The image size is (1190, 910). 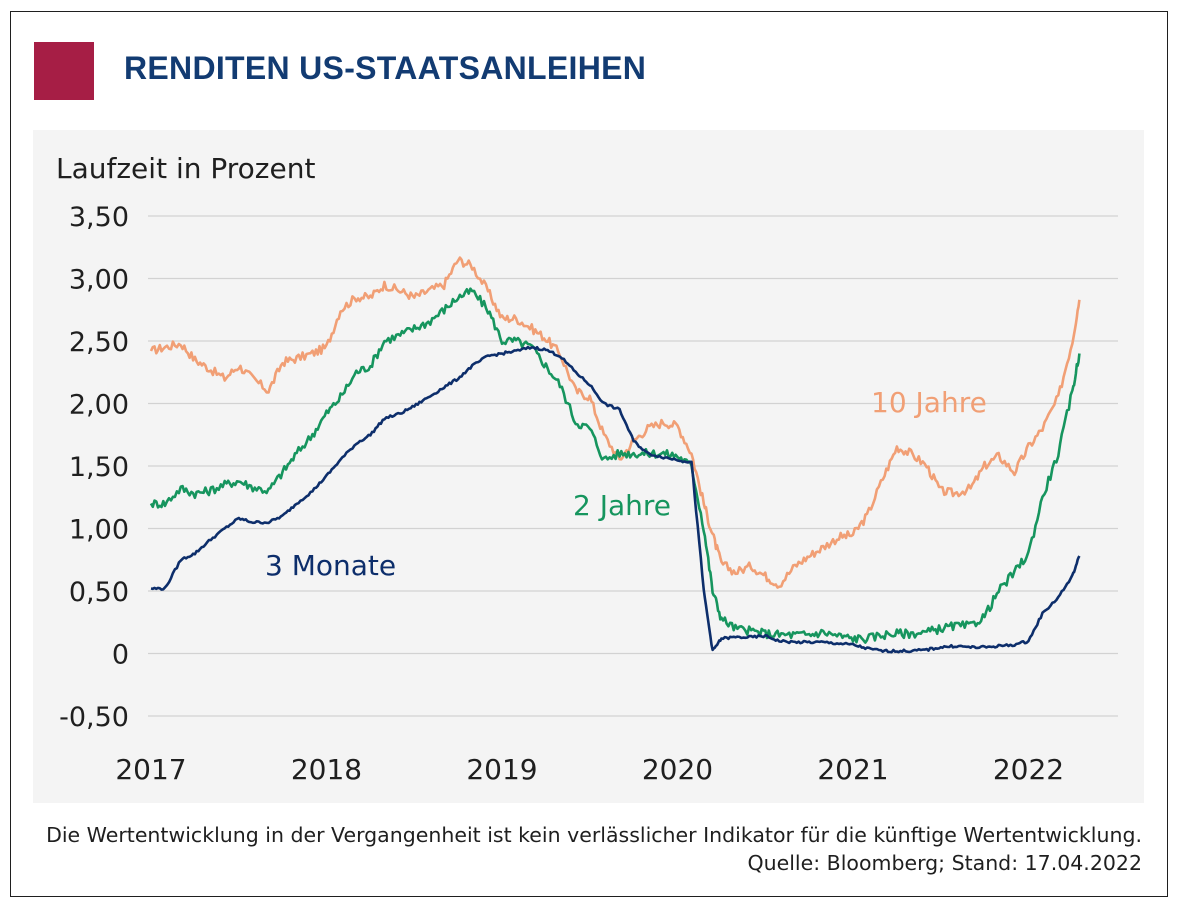 I want to click on y-tick-label: 2,50, so click(x=99, y=342).